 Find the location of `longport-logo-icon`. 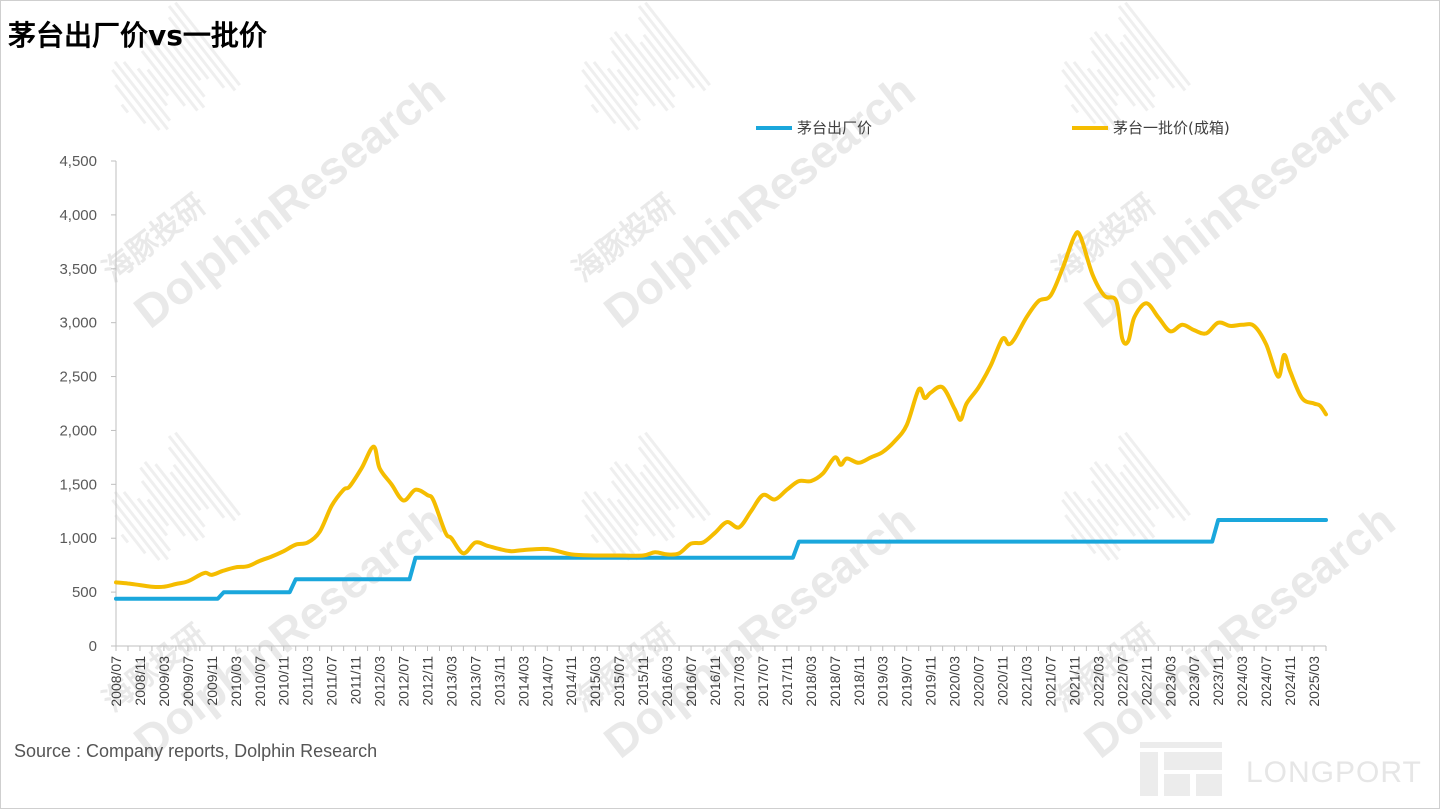

longport-logo-icon is located at coordinates (1181, 769).